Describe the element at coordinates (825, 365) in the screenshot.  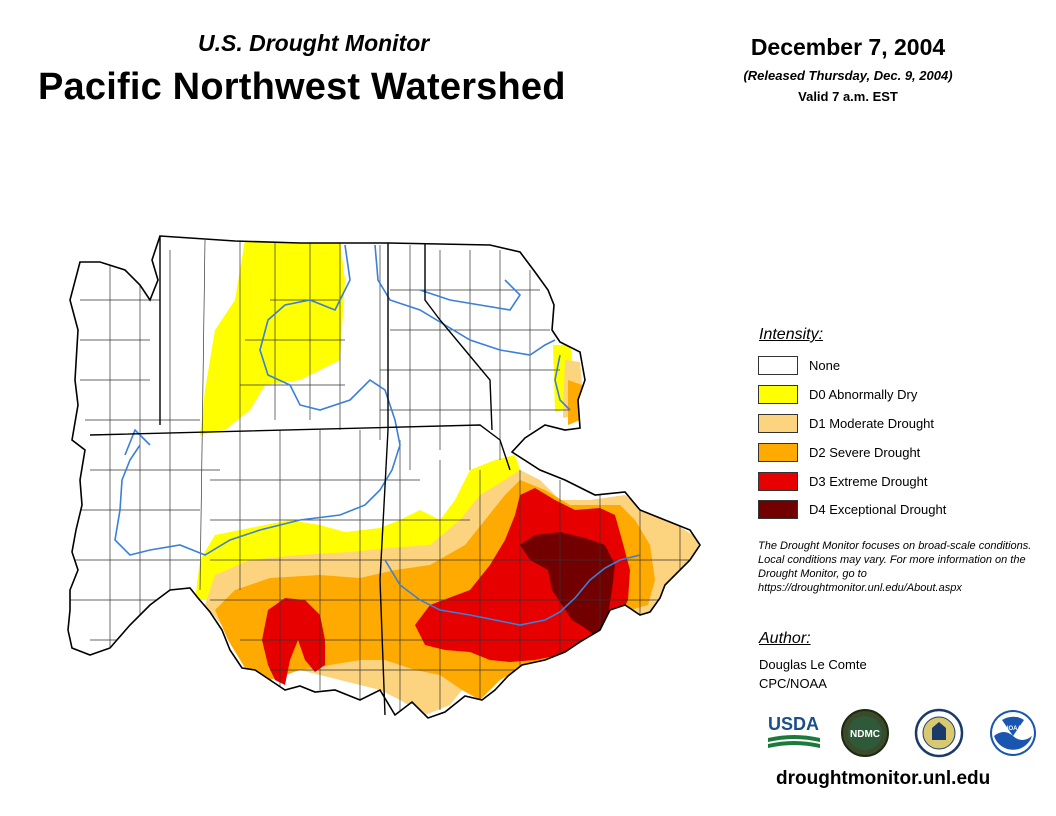
I see `legend-label: None` at that location.